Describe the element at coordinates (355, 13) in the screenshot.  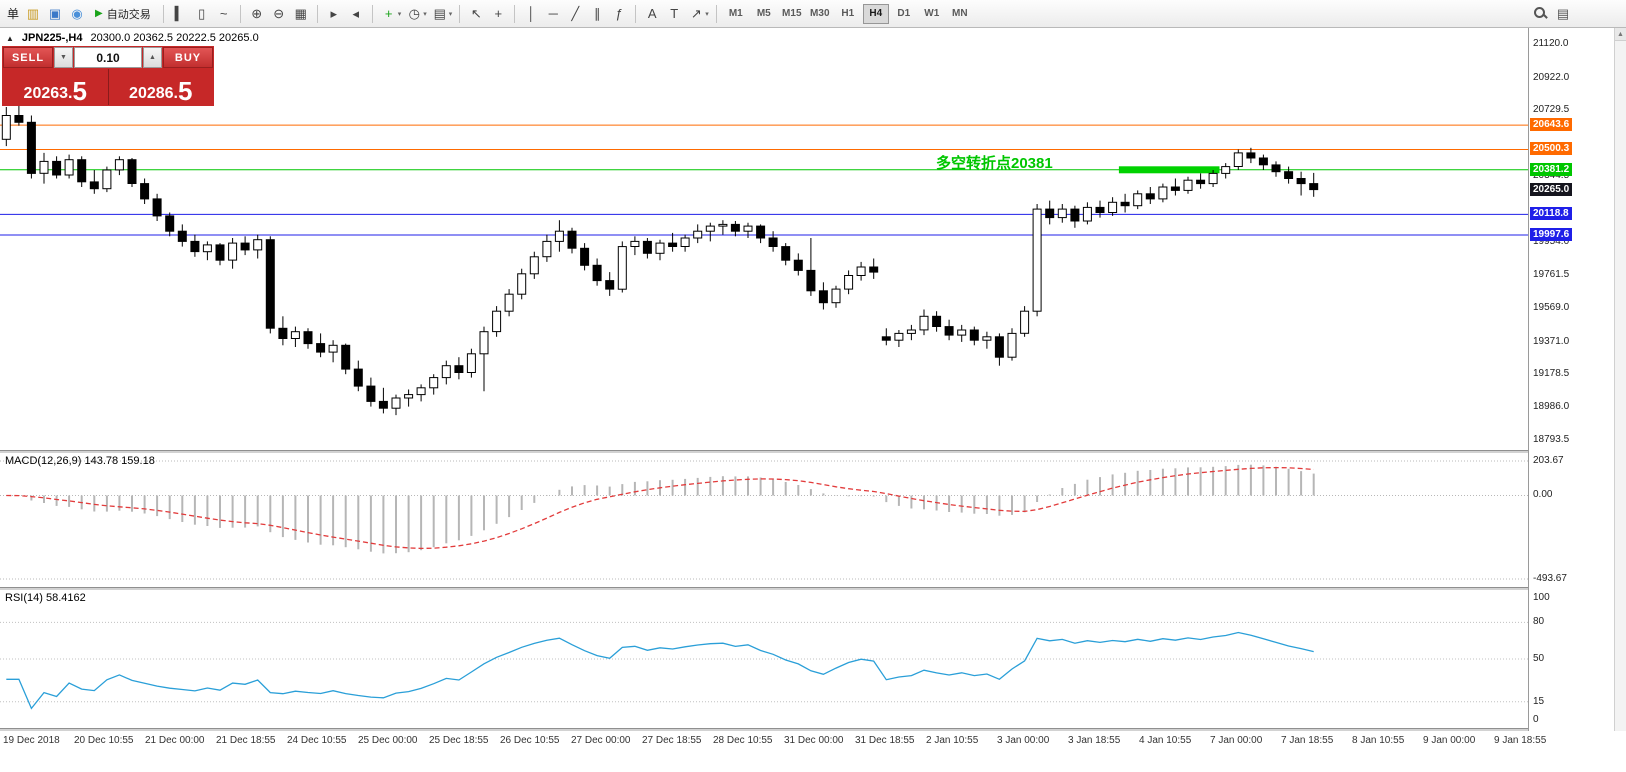
I see `chart-shift-icon: ◂` at that location.